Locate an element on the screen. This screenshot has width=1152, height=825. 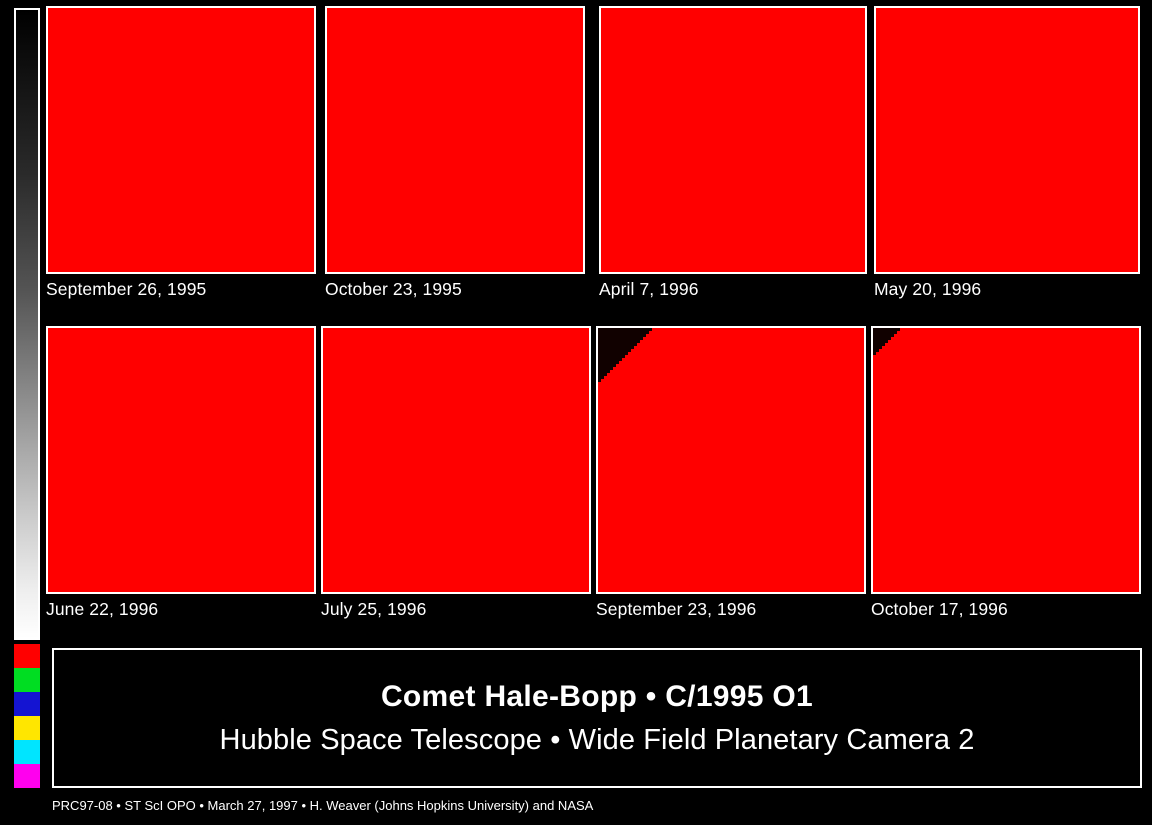
image-caption-2: October 23, 1995 is located at coordinates (393, 289).